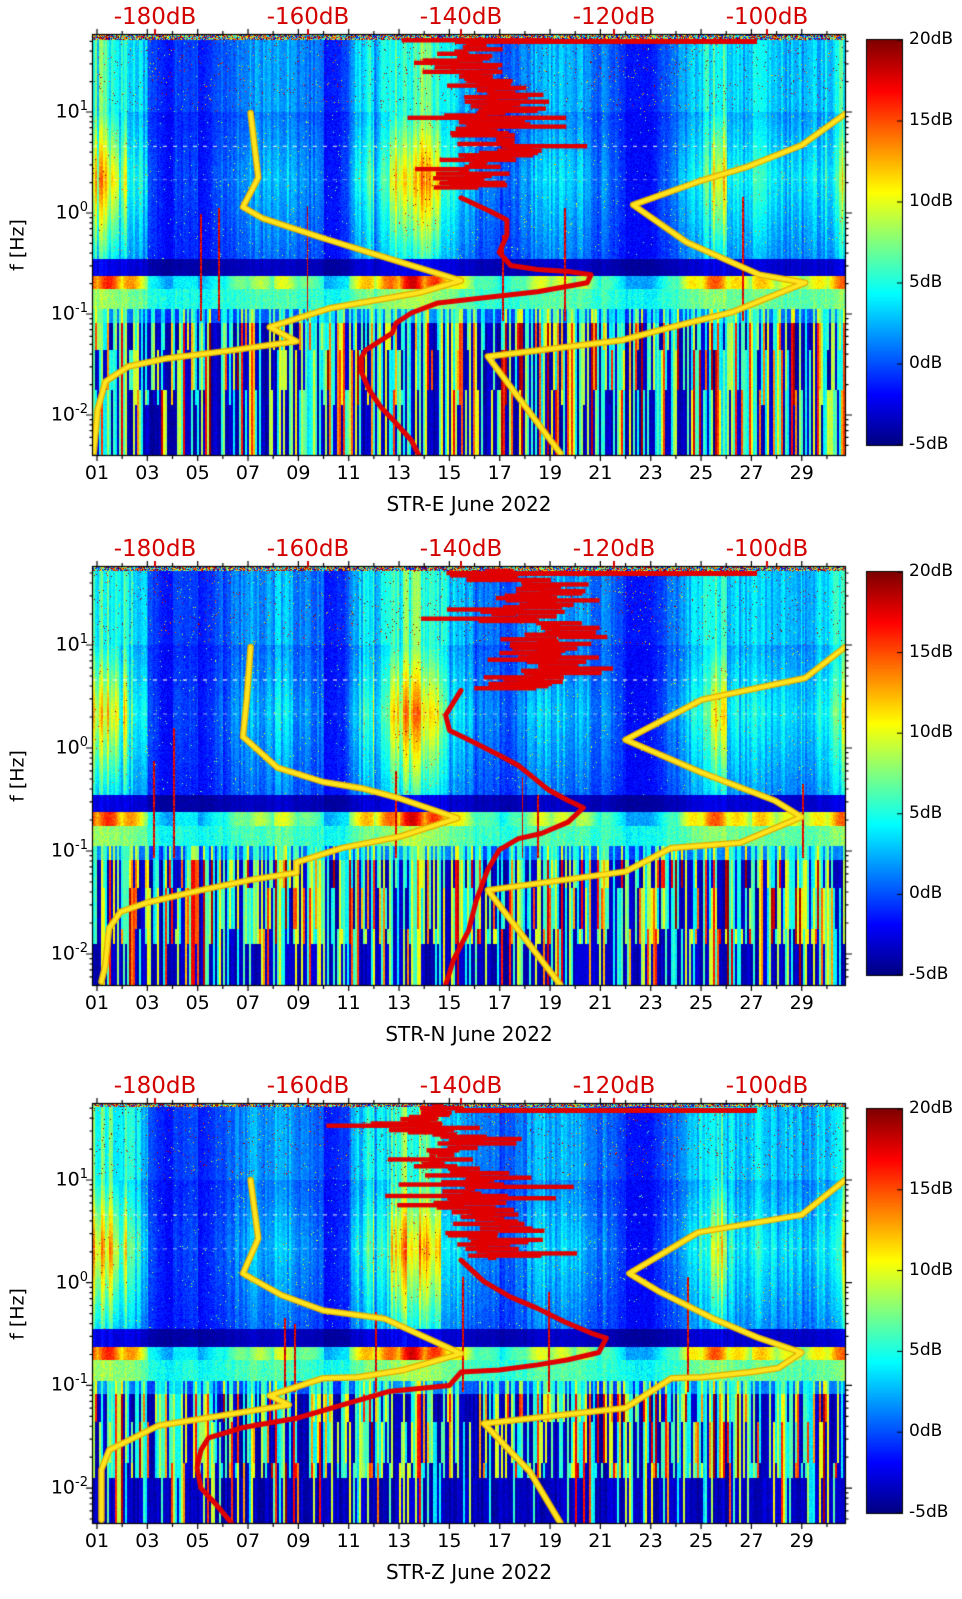 Image resolution: width=962 pixels, height=1599 pixels. Describe the element at coordinates (83, 207) in the screenshot. I see `y-tick-exponent: 0` at that location.